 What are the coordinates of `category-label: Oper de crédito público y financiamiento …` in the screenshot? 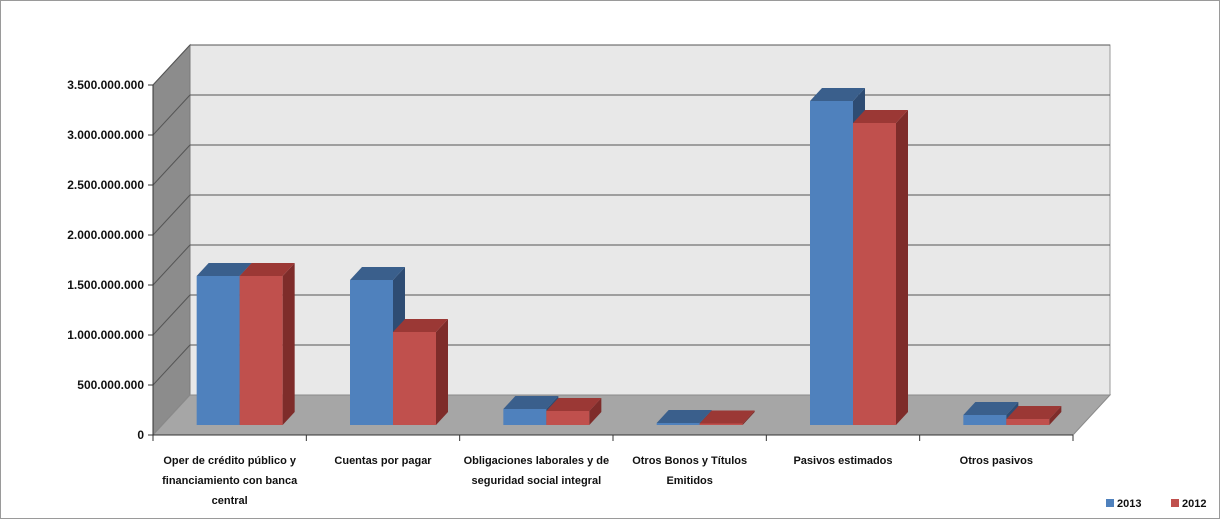 It's located at (230, 481).